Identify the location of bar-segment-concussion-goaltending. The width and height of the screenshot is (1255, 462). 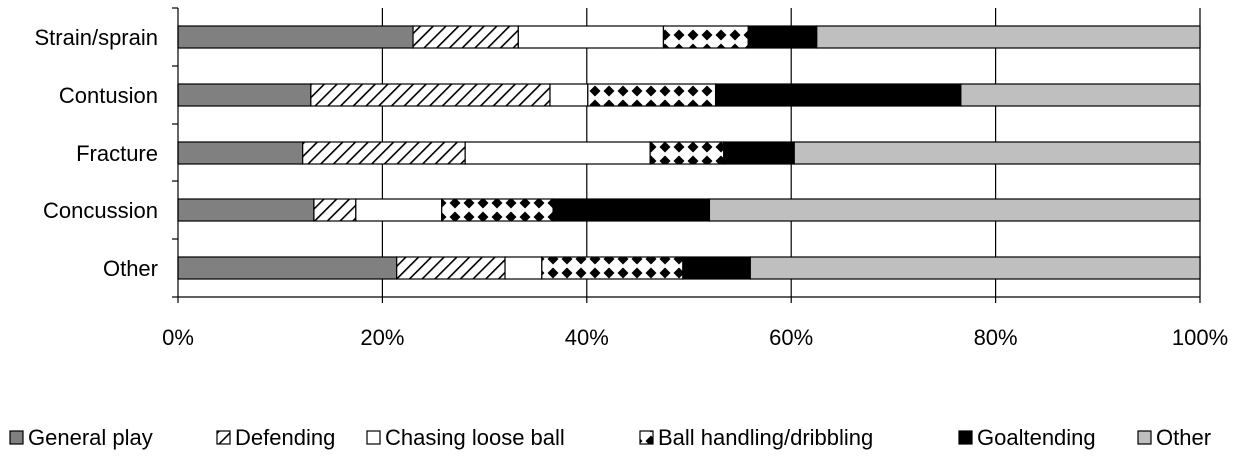
(631, 210).